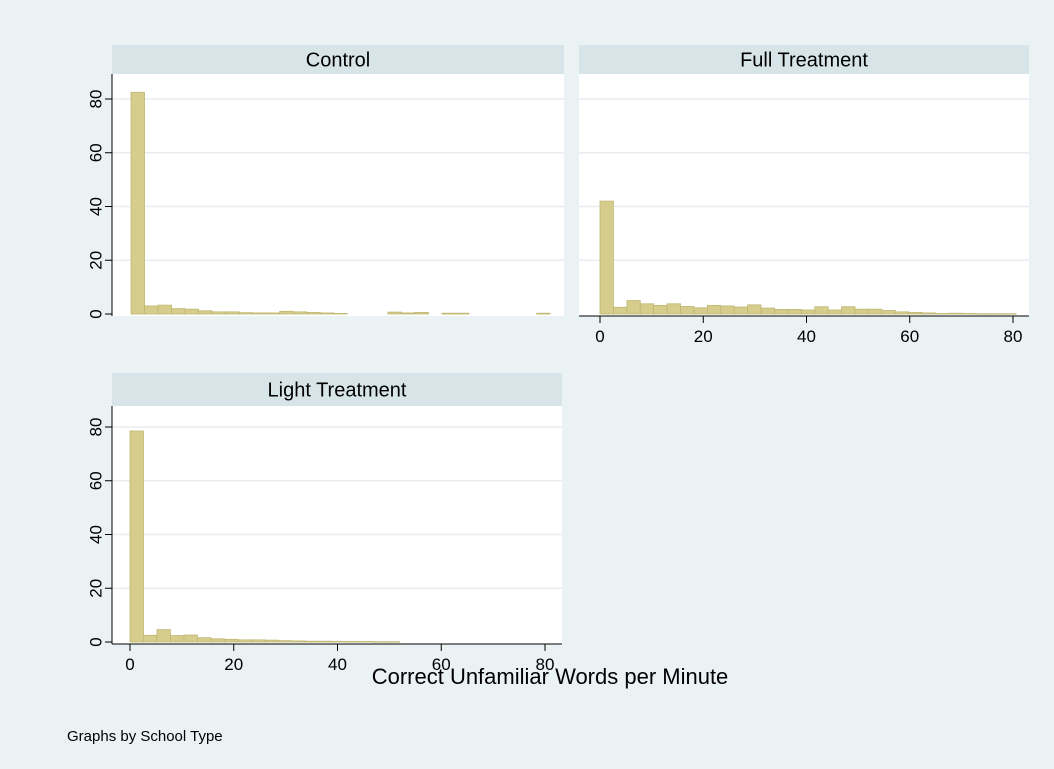  What do you see at coordinates (338, 61) in the screenshot?
I see `panel-title: Control` at bounding box center [338, 61].